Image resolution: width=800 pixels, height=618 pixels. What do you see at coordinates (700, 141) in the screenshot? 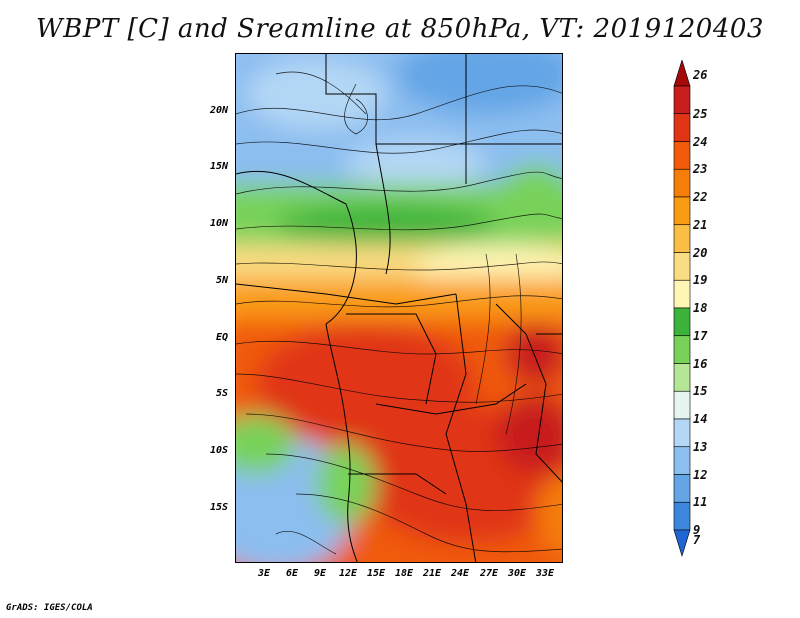
I see `colorbar-label: 24` at bounding box center [700, 141].